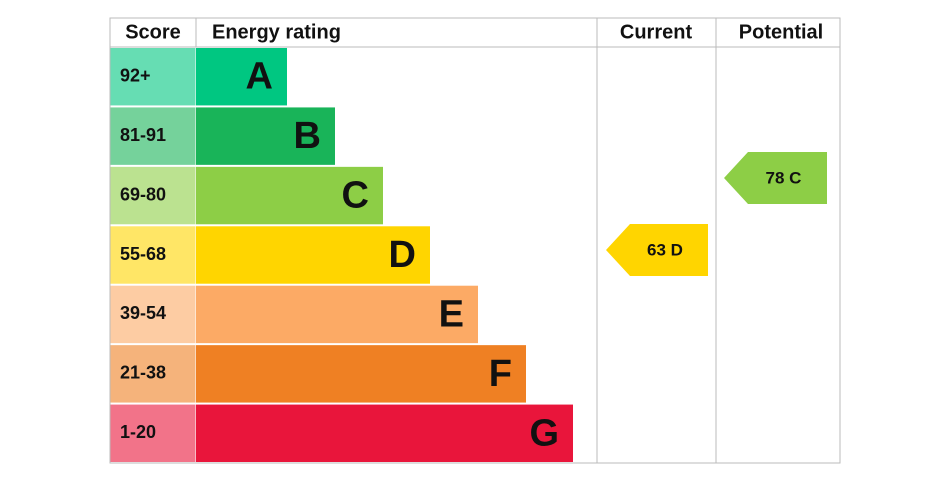  I want to click on score-range: 55-68, so click(143, 254).